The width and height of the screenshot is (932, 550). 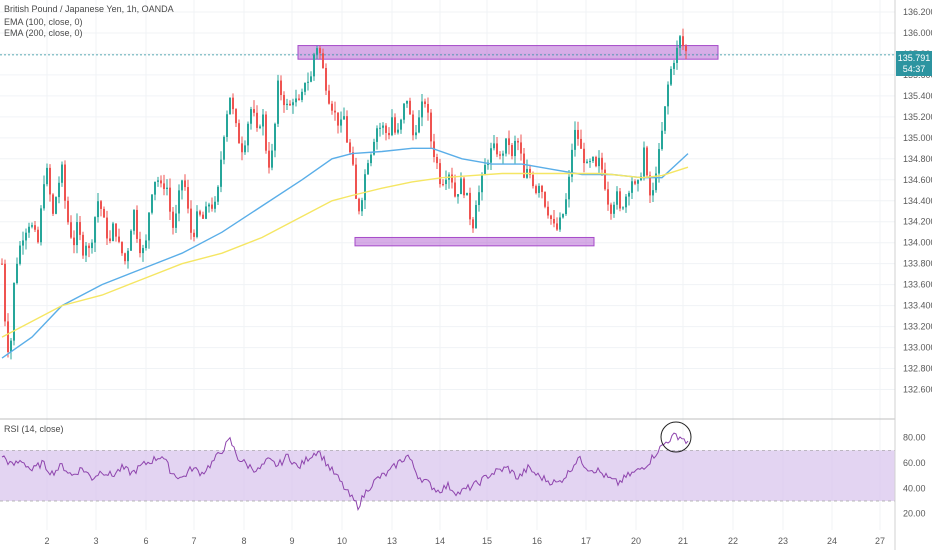 I want to click on time-tick-label: 20, so click(x=636, y=541).